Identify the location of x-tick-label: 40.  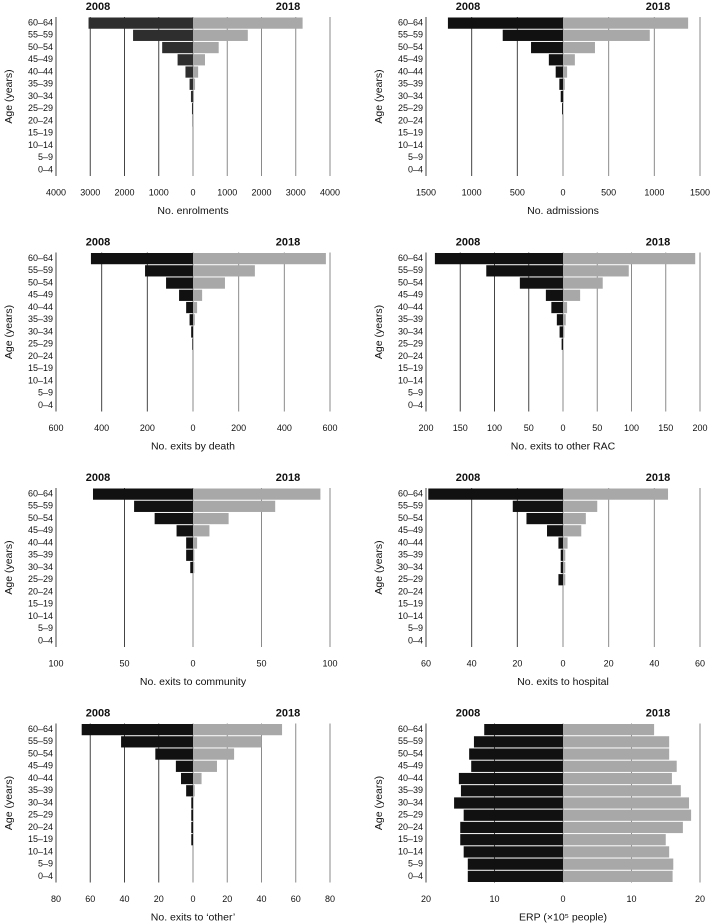
(261, 899).